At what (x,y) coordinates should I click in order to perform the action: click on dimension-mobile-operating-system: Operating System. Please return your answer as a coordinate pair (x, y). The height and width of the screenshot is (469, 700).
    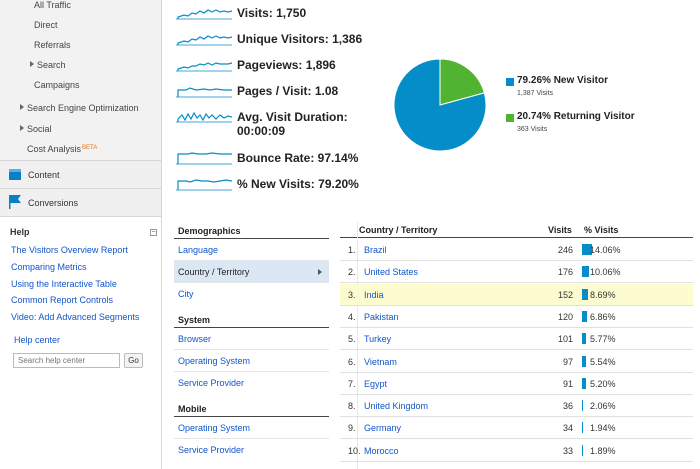
    Looking at the image, I should click on (251, 428).